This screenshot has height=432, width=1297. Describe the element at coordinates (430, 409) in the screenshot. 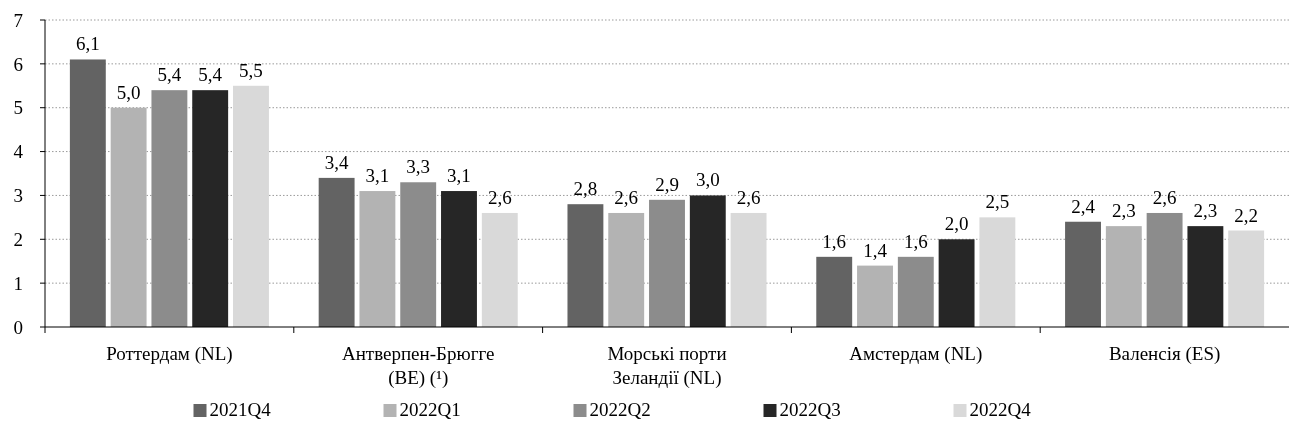

I see `legend-label: 2022Q1` at that location.